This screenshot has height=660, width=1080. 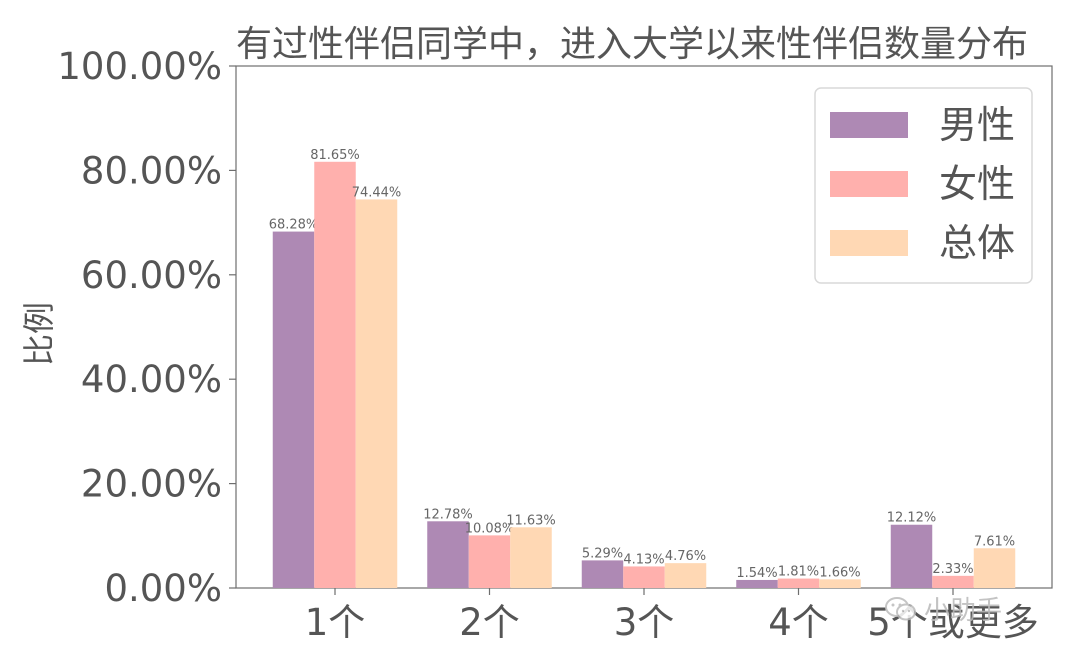 What do you see at coordinates (977, 125) in the screenshot?
I see `legend-label: 男性` at bounding box center [977, 125].